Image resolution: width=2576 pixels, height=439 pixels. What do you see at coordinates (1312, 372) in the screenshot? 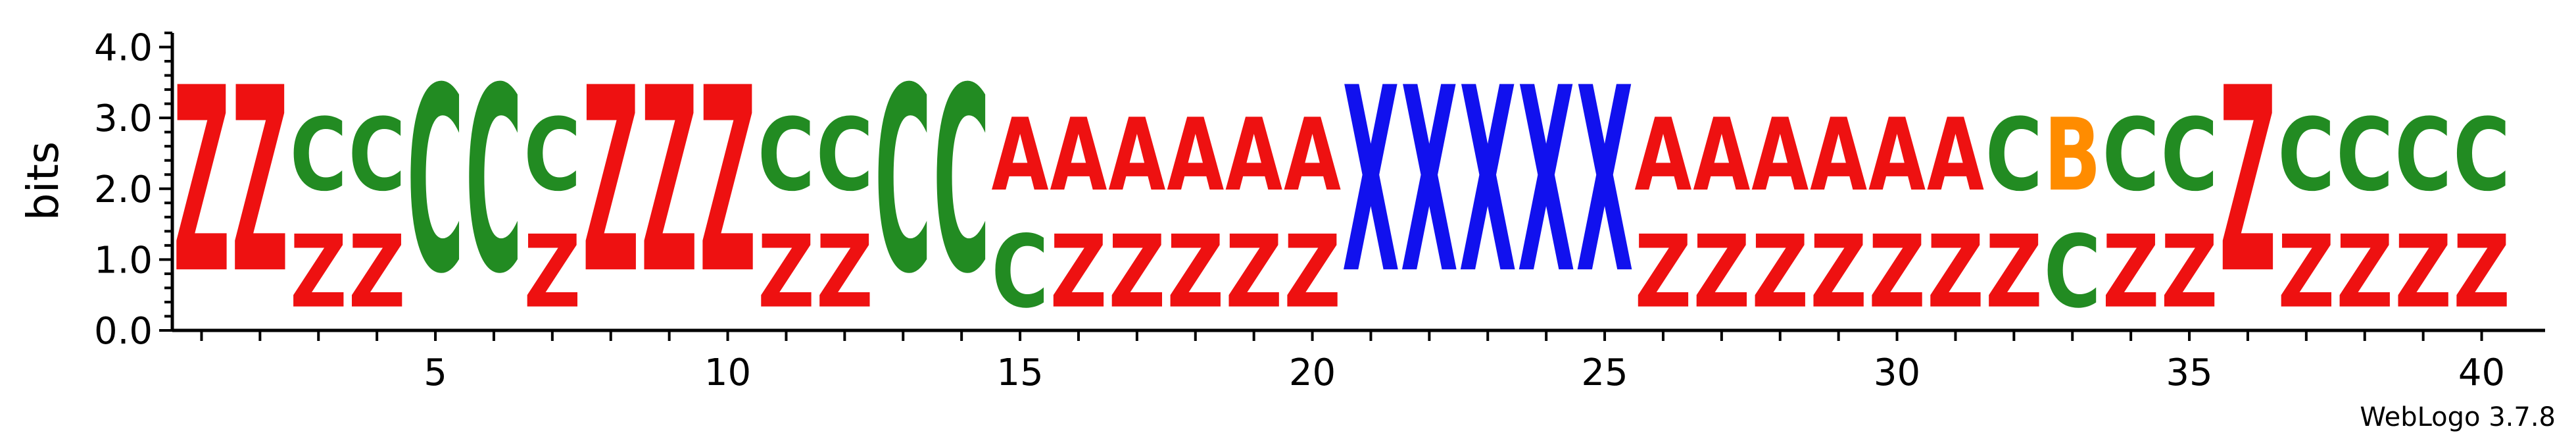
I see `x-tick-label: 20` at bounding box center [1312, 372].